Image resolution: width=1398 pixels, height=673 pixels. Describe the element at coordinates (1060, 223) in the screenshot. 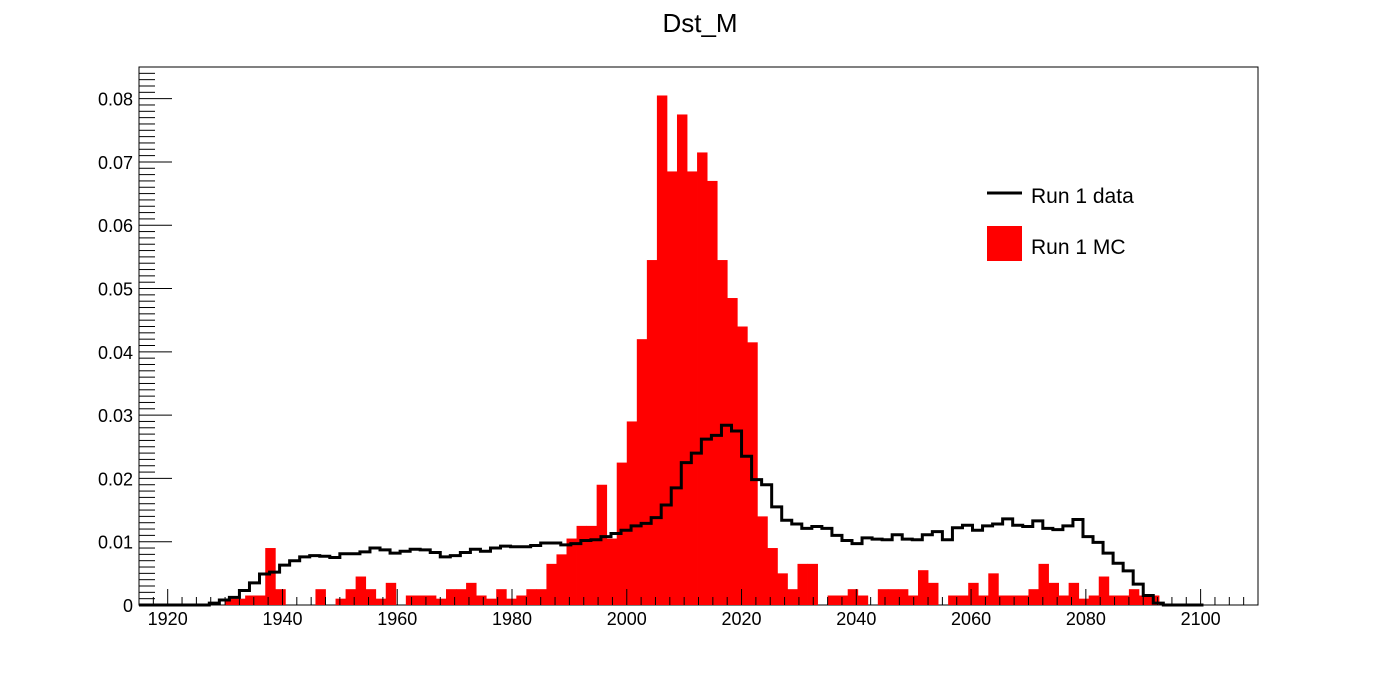

I see `legend: Run 1 data Run 1 MC` at that location.